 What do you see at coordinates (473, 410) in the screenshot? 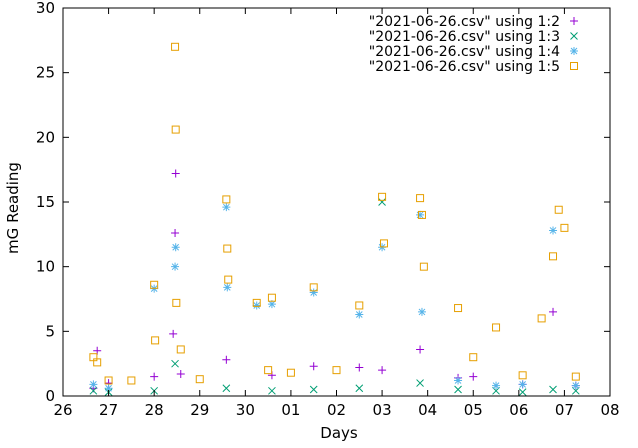
I see `x-tick-label: 05` at bounding box center [473, 410].